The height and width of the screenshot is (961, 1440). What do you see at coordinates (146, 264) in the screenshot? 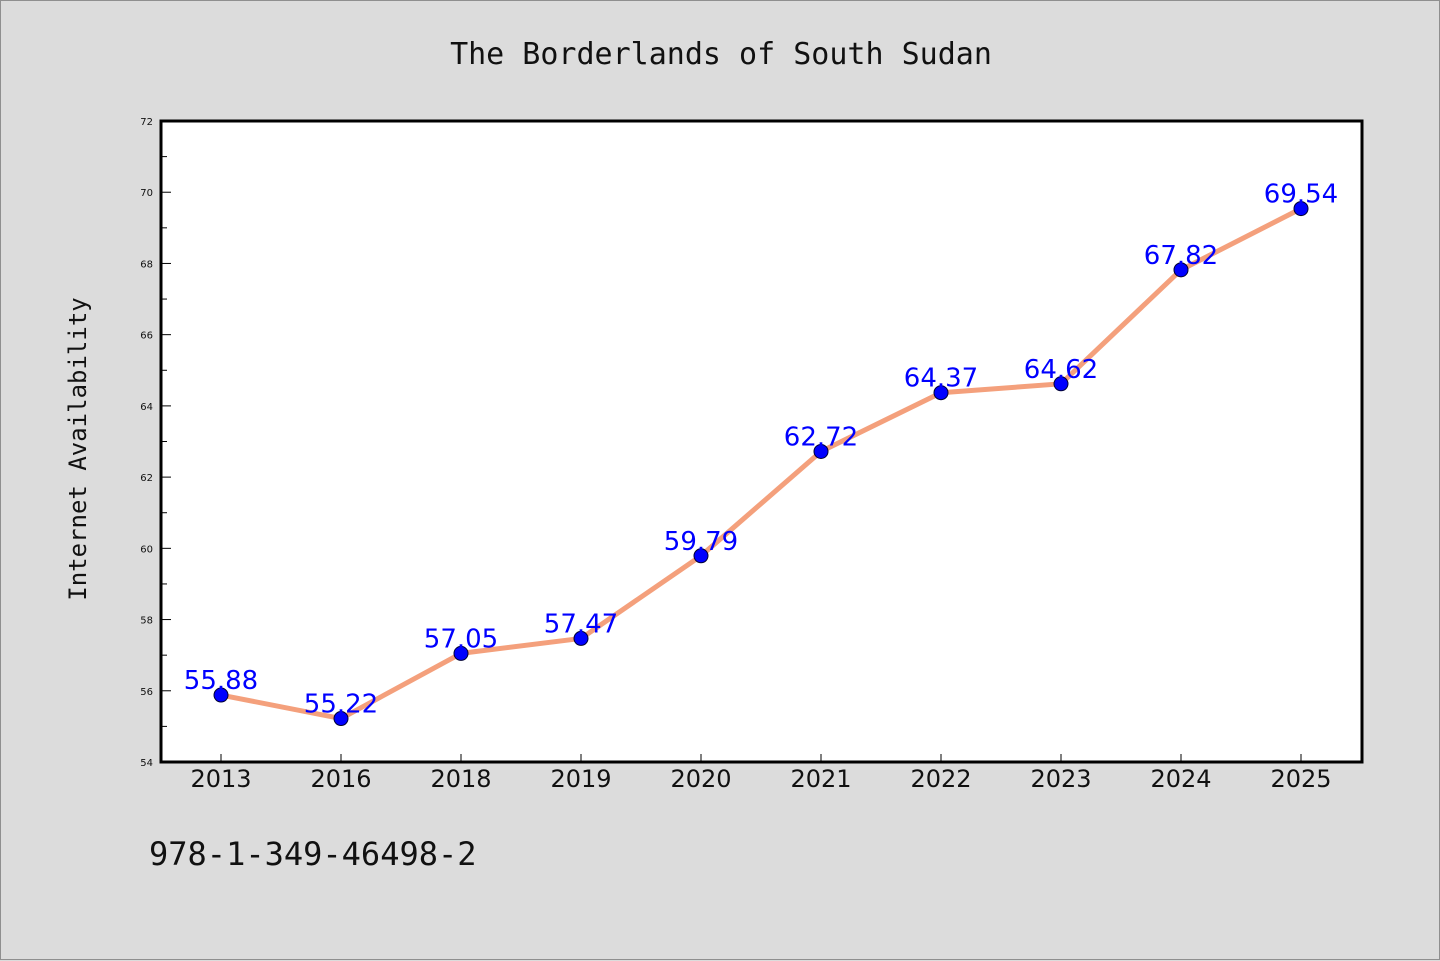
I see `y-tick-label: 68` at bounding box center [146, 264].